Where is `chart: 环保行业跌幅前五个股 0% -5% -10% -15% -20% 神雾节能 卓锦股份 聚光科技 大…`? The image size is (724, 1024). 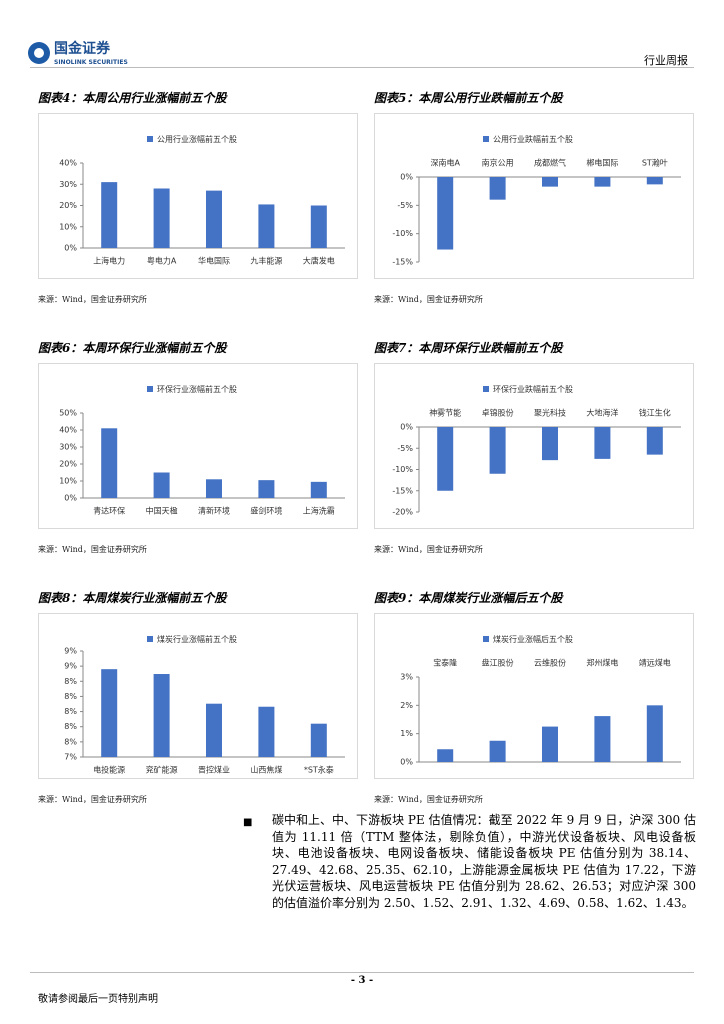 chart: 环保行业跌幅前五个股 0% -5% -10% -15% -20% 神雾节能 卓锦股份 聚光科技 大… is located at coordinates (534, 446).